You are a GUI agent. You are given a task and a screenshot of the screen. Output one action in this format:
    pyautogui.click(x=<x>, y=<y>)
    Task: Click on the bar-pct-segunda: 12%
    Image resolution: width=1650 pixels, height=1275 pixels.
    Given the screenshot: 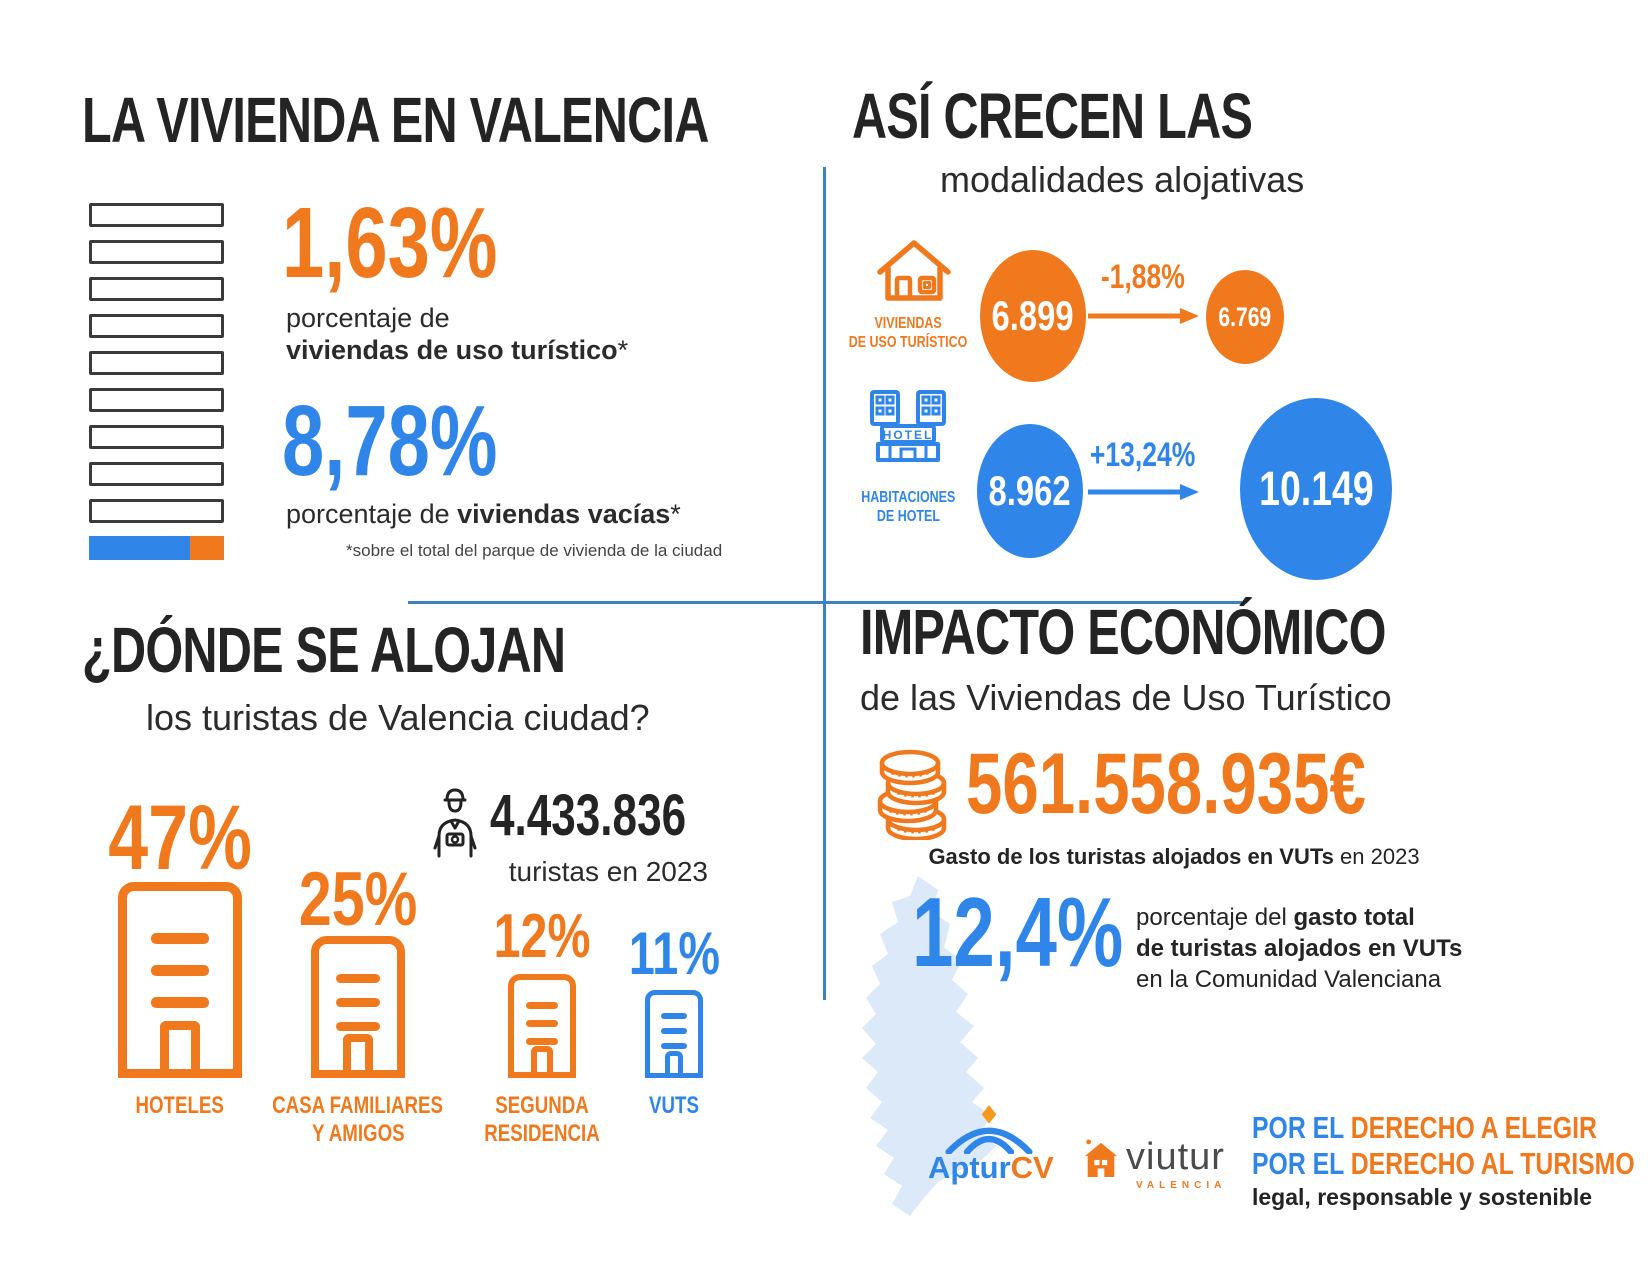 What is the action you would take?
    pyautogui.click(x=542, y=936)
    